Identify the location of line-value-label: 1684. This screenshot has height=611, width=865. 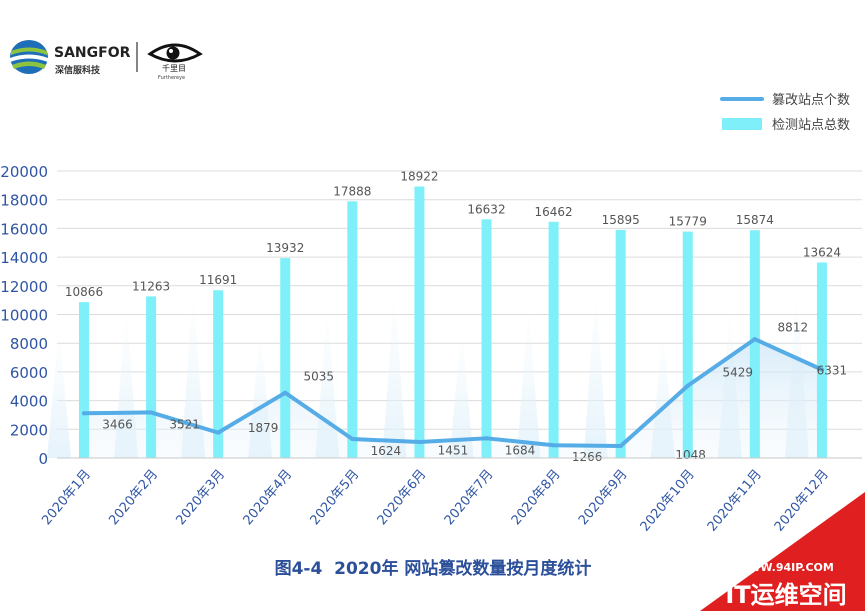
(520, 450).